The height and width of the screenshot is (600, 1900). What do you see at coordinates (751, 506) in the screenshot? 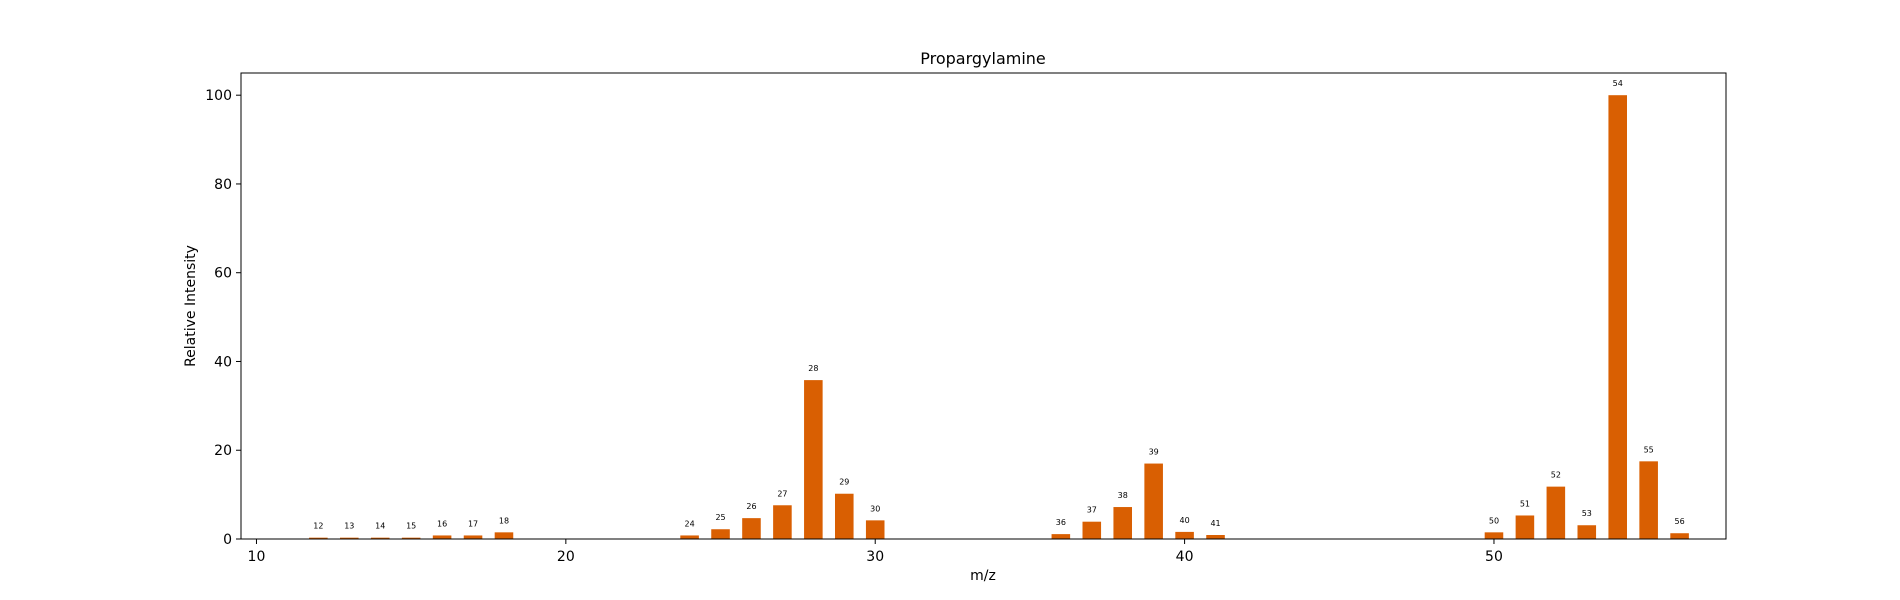
I see `bar-label-mz-26: 26` at bounding box center [751, 506].